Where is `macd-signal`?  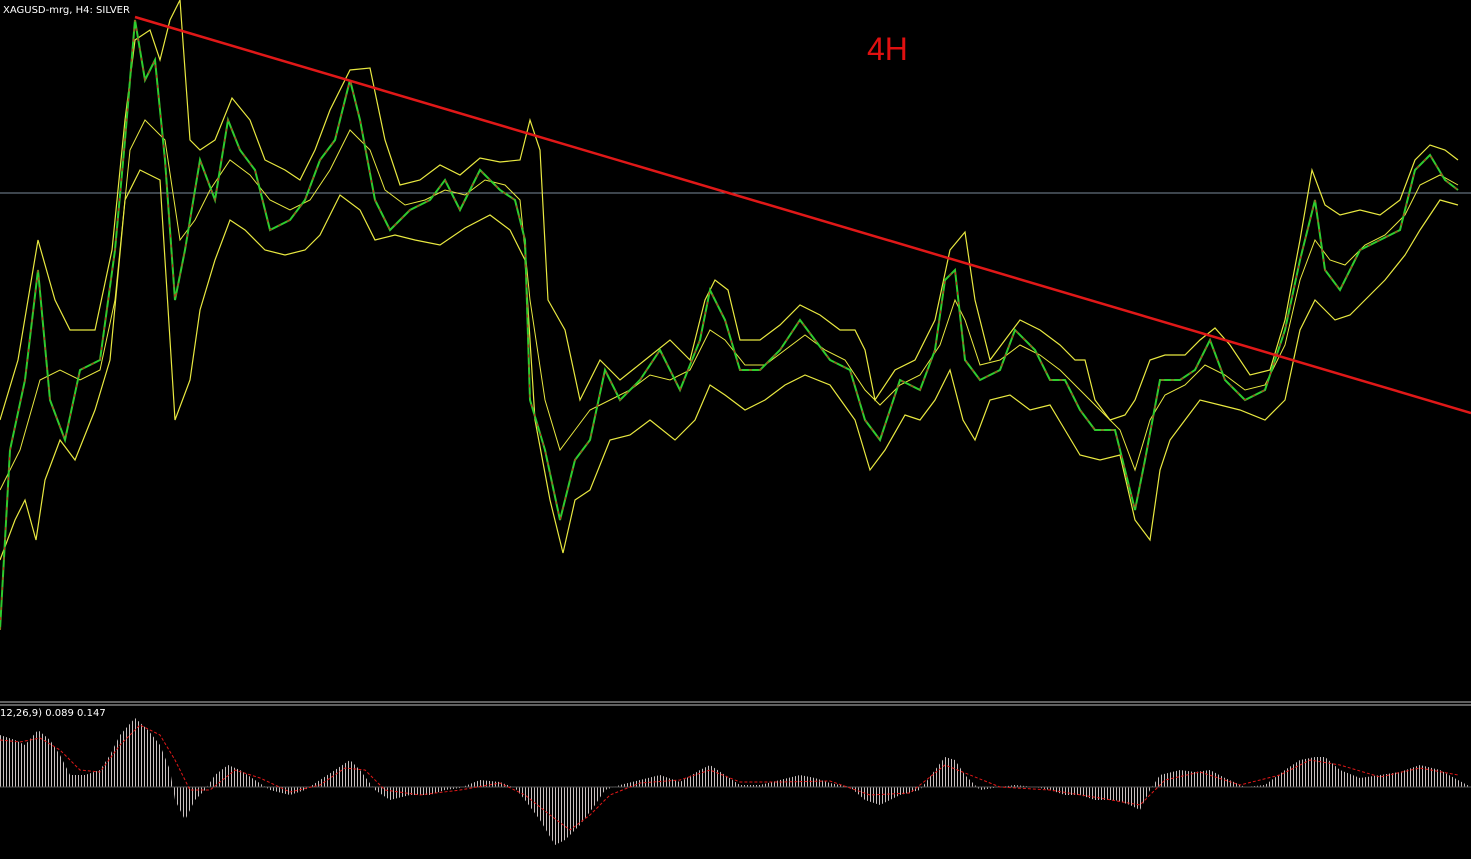
macd-signal is located at coordinates (729, 777).